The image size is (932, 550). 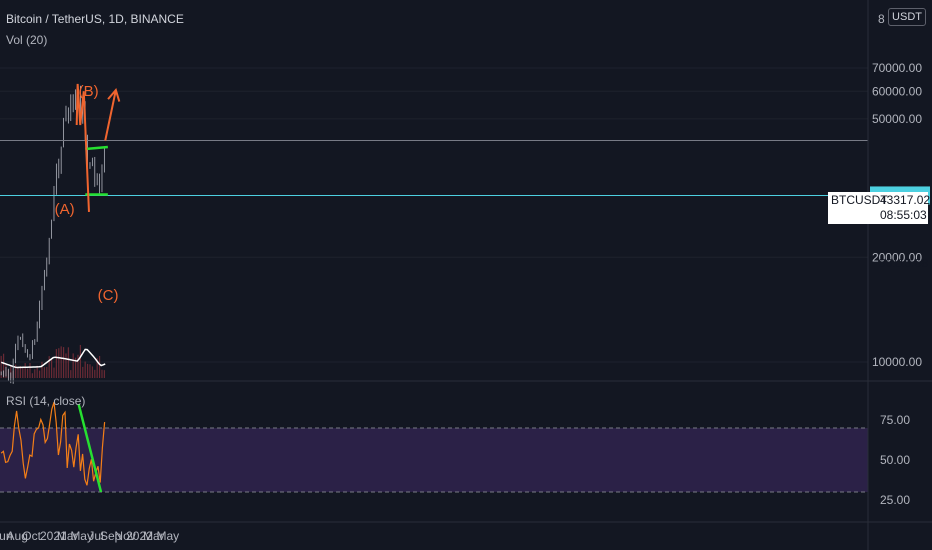 I want to click on time-tick-label: Nov, so click(x=124, y=536).